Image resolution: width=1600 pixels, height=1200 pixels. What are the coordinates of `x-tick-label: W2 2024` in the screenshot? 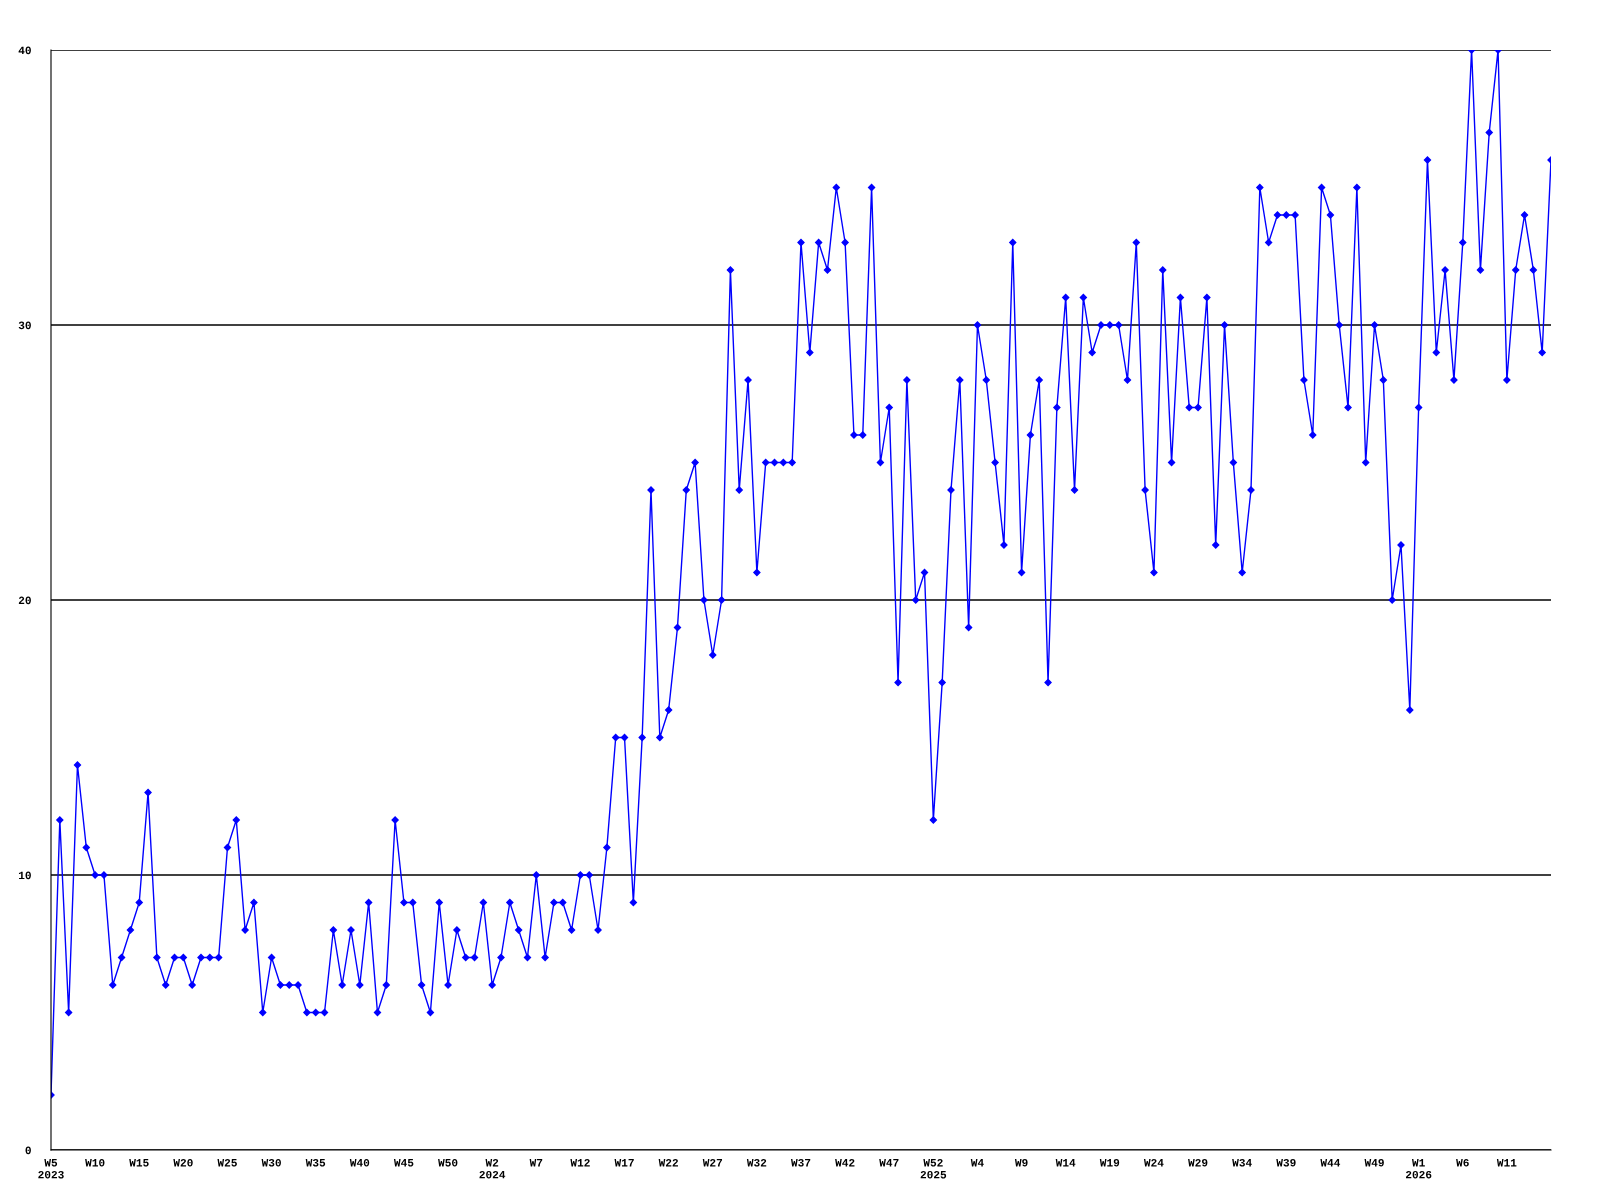 It's located at (492, 1168).